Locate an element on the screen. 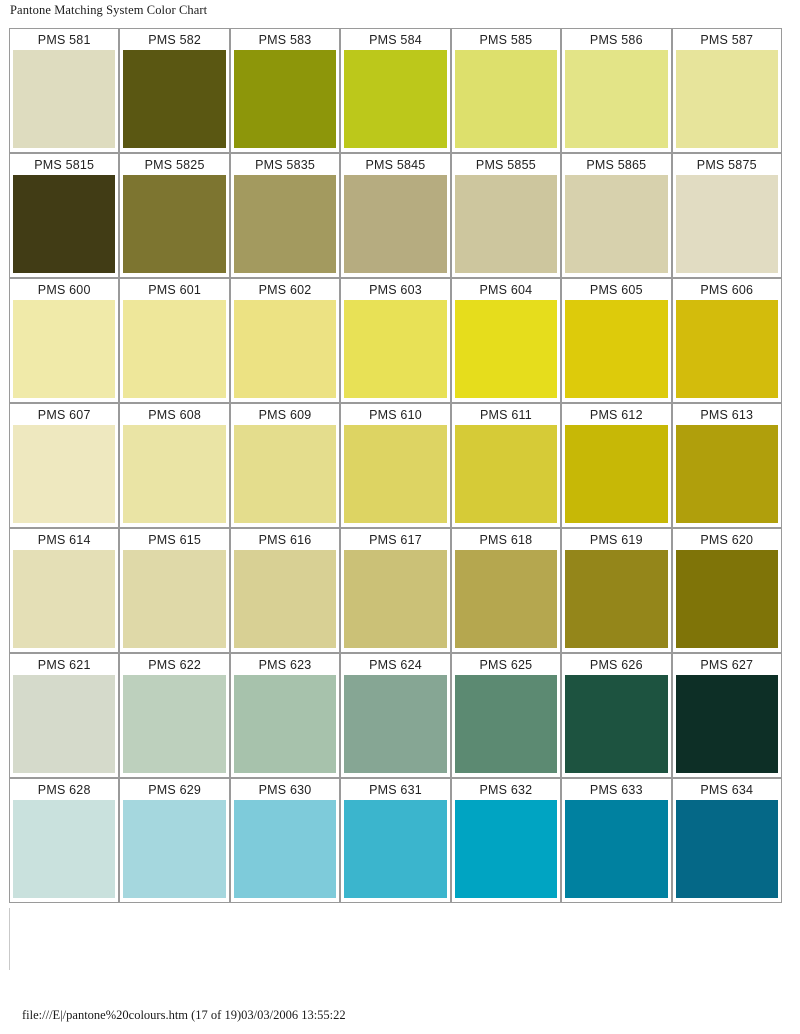 The height and width of the screenshot is (1034, 800). swatch-cell: PMS 628 is located at coordinates (64, 840).